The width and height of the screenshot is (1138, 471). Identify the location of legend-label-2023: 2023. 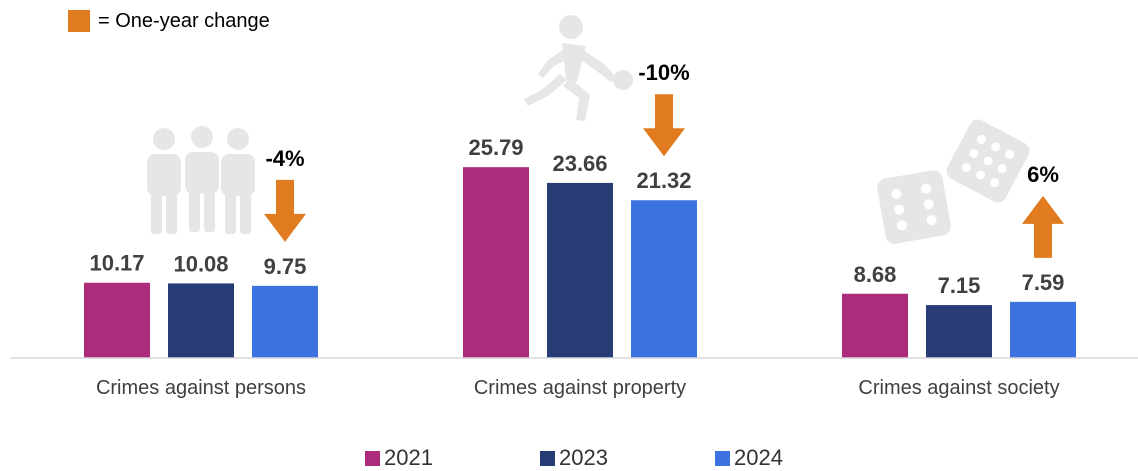
(583, 457).